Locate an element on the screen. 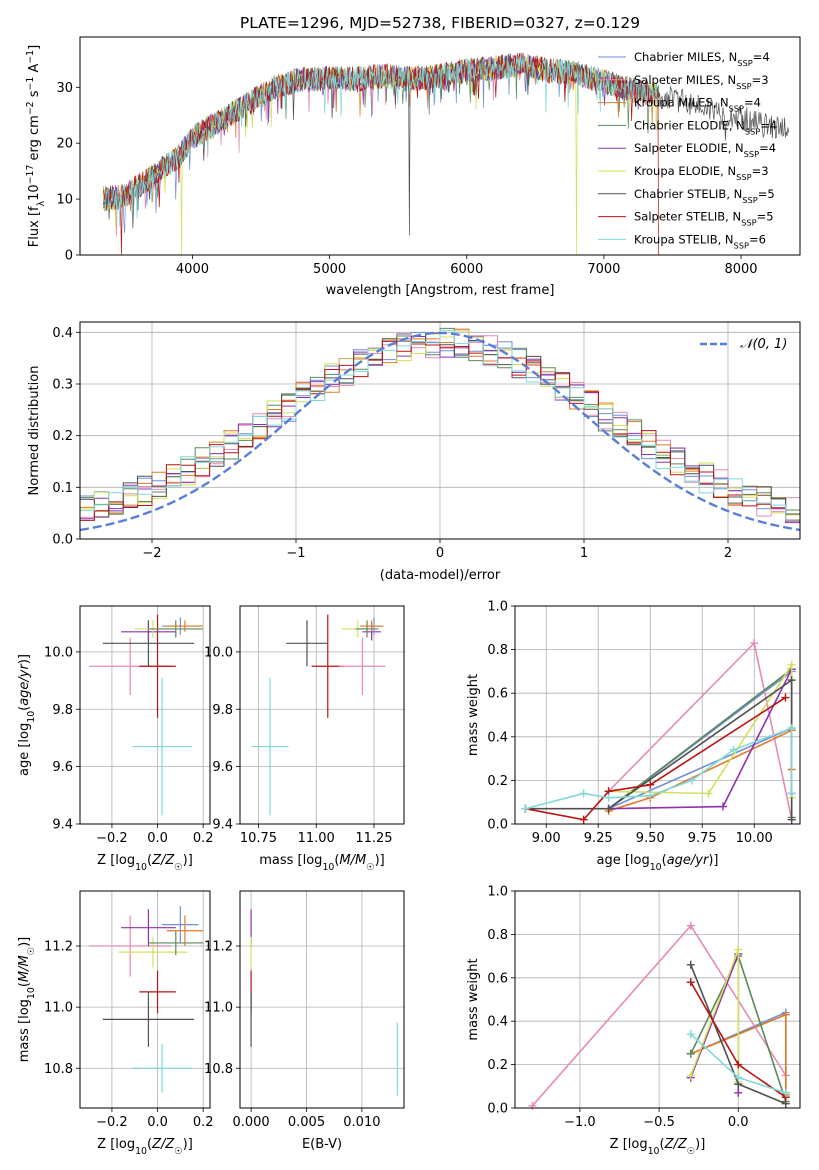  x-tick-label: 0 is located at coordinates (440, 553).